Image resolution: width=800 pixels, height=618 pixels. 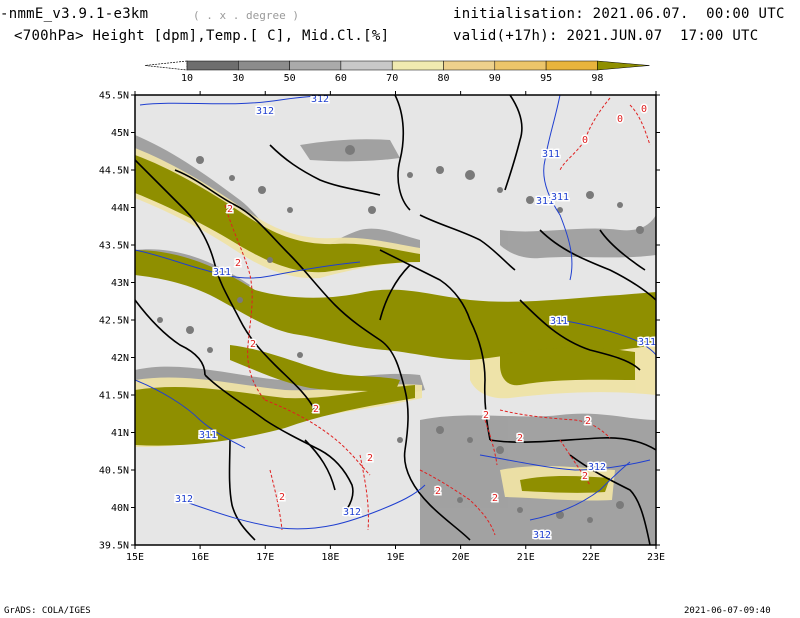 I want to click on colorbar-tick-label: 95, so click(x=546, y=78).